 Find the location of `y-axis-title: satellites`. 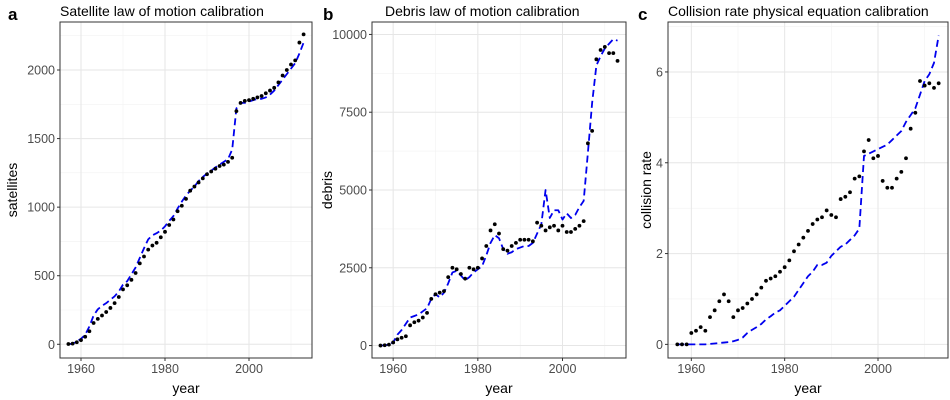

y-axis-title: satellites is located at coordinates (12, 190).